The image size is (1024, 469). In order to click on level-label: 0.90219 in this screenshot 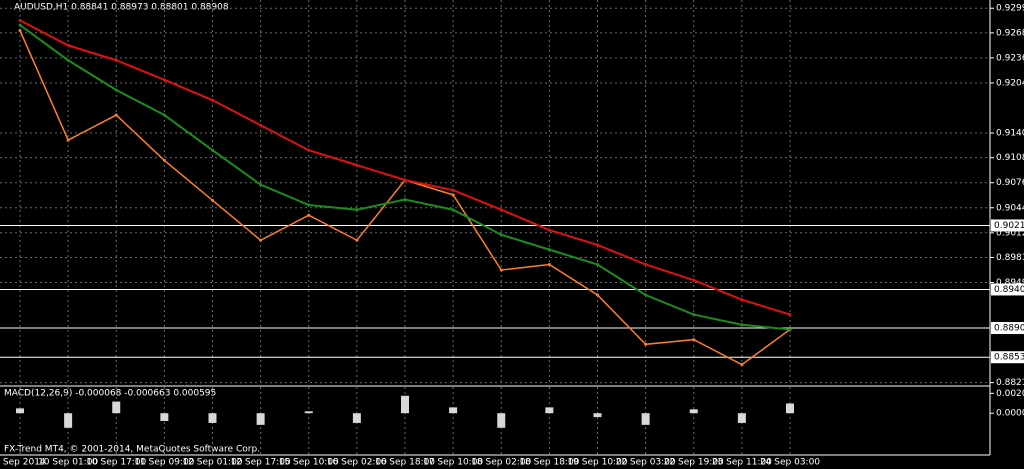, I will do `click(1009, 226)`.